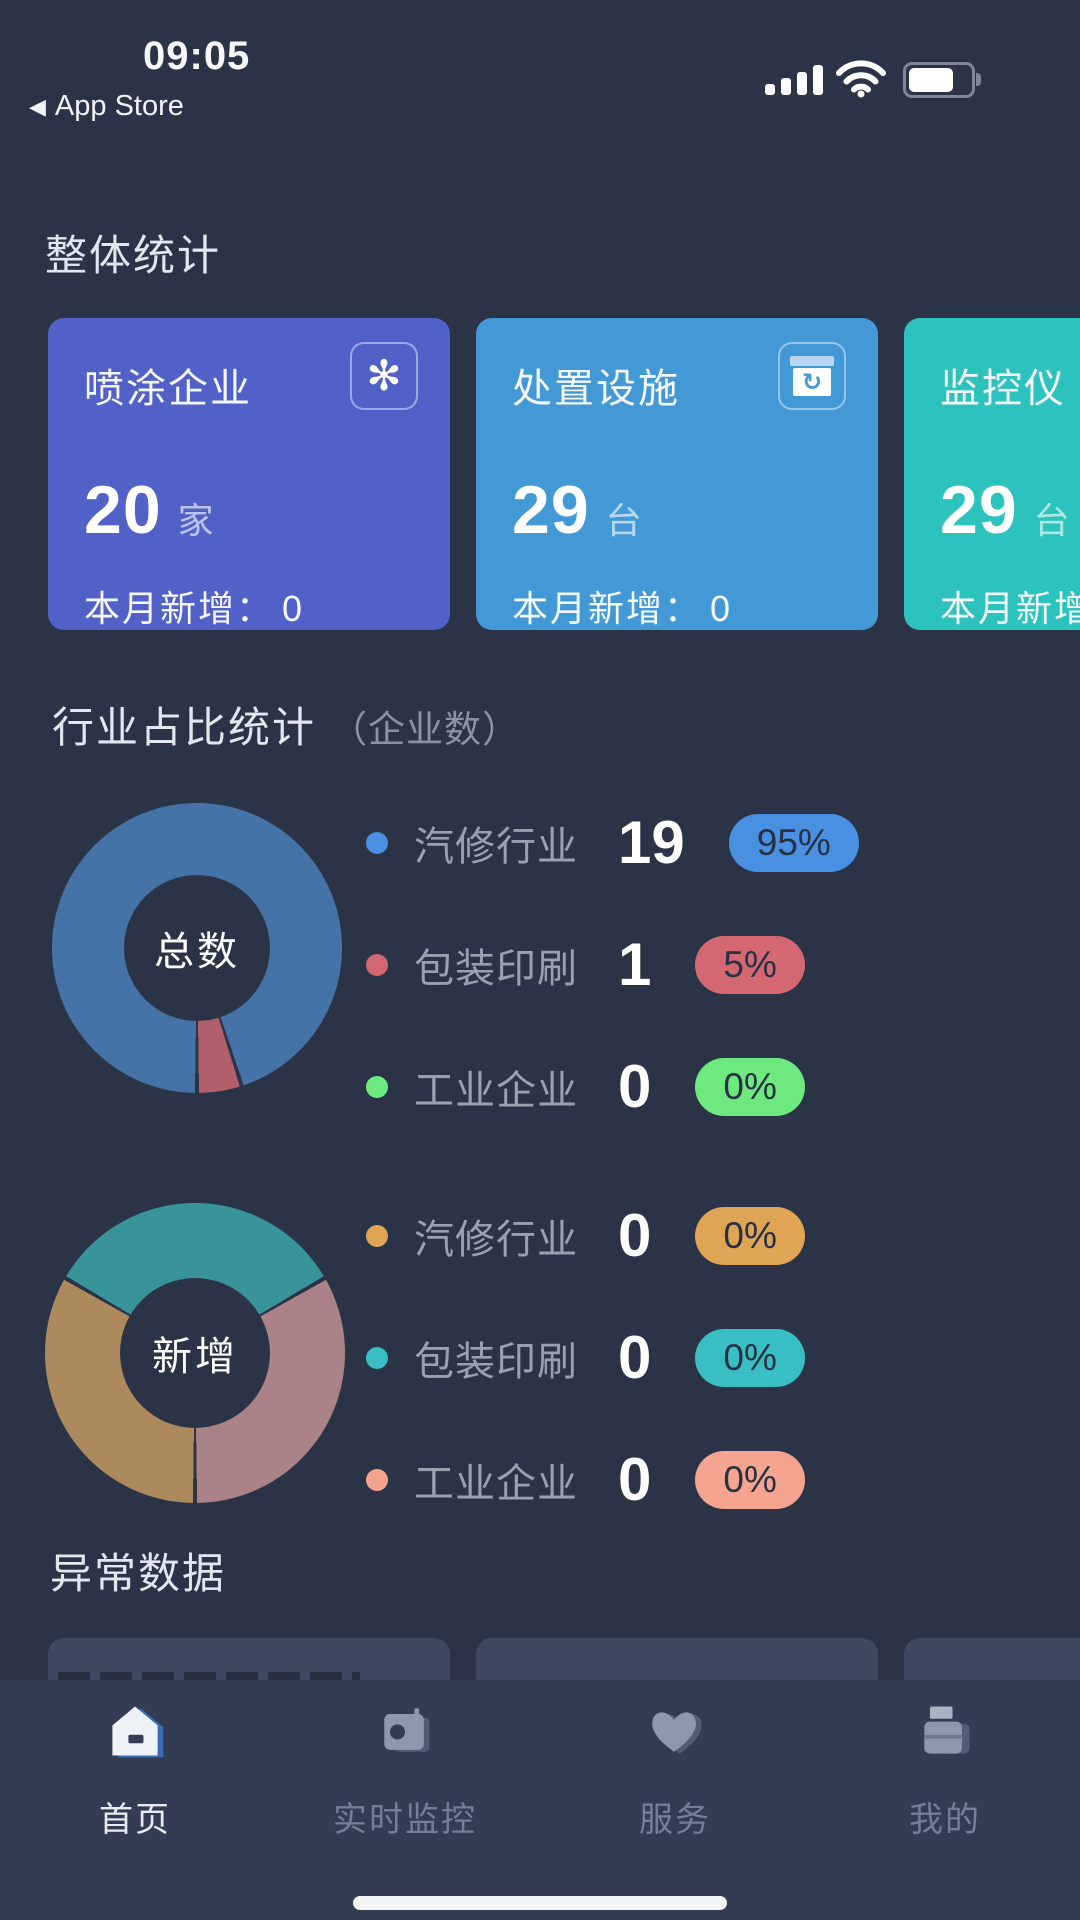 The width and height of the screenshot is (1080, 1920). Describe the element at coordinates (123, 510) in the screenshot. I see `card-value: 20` at that location.